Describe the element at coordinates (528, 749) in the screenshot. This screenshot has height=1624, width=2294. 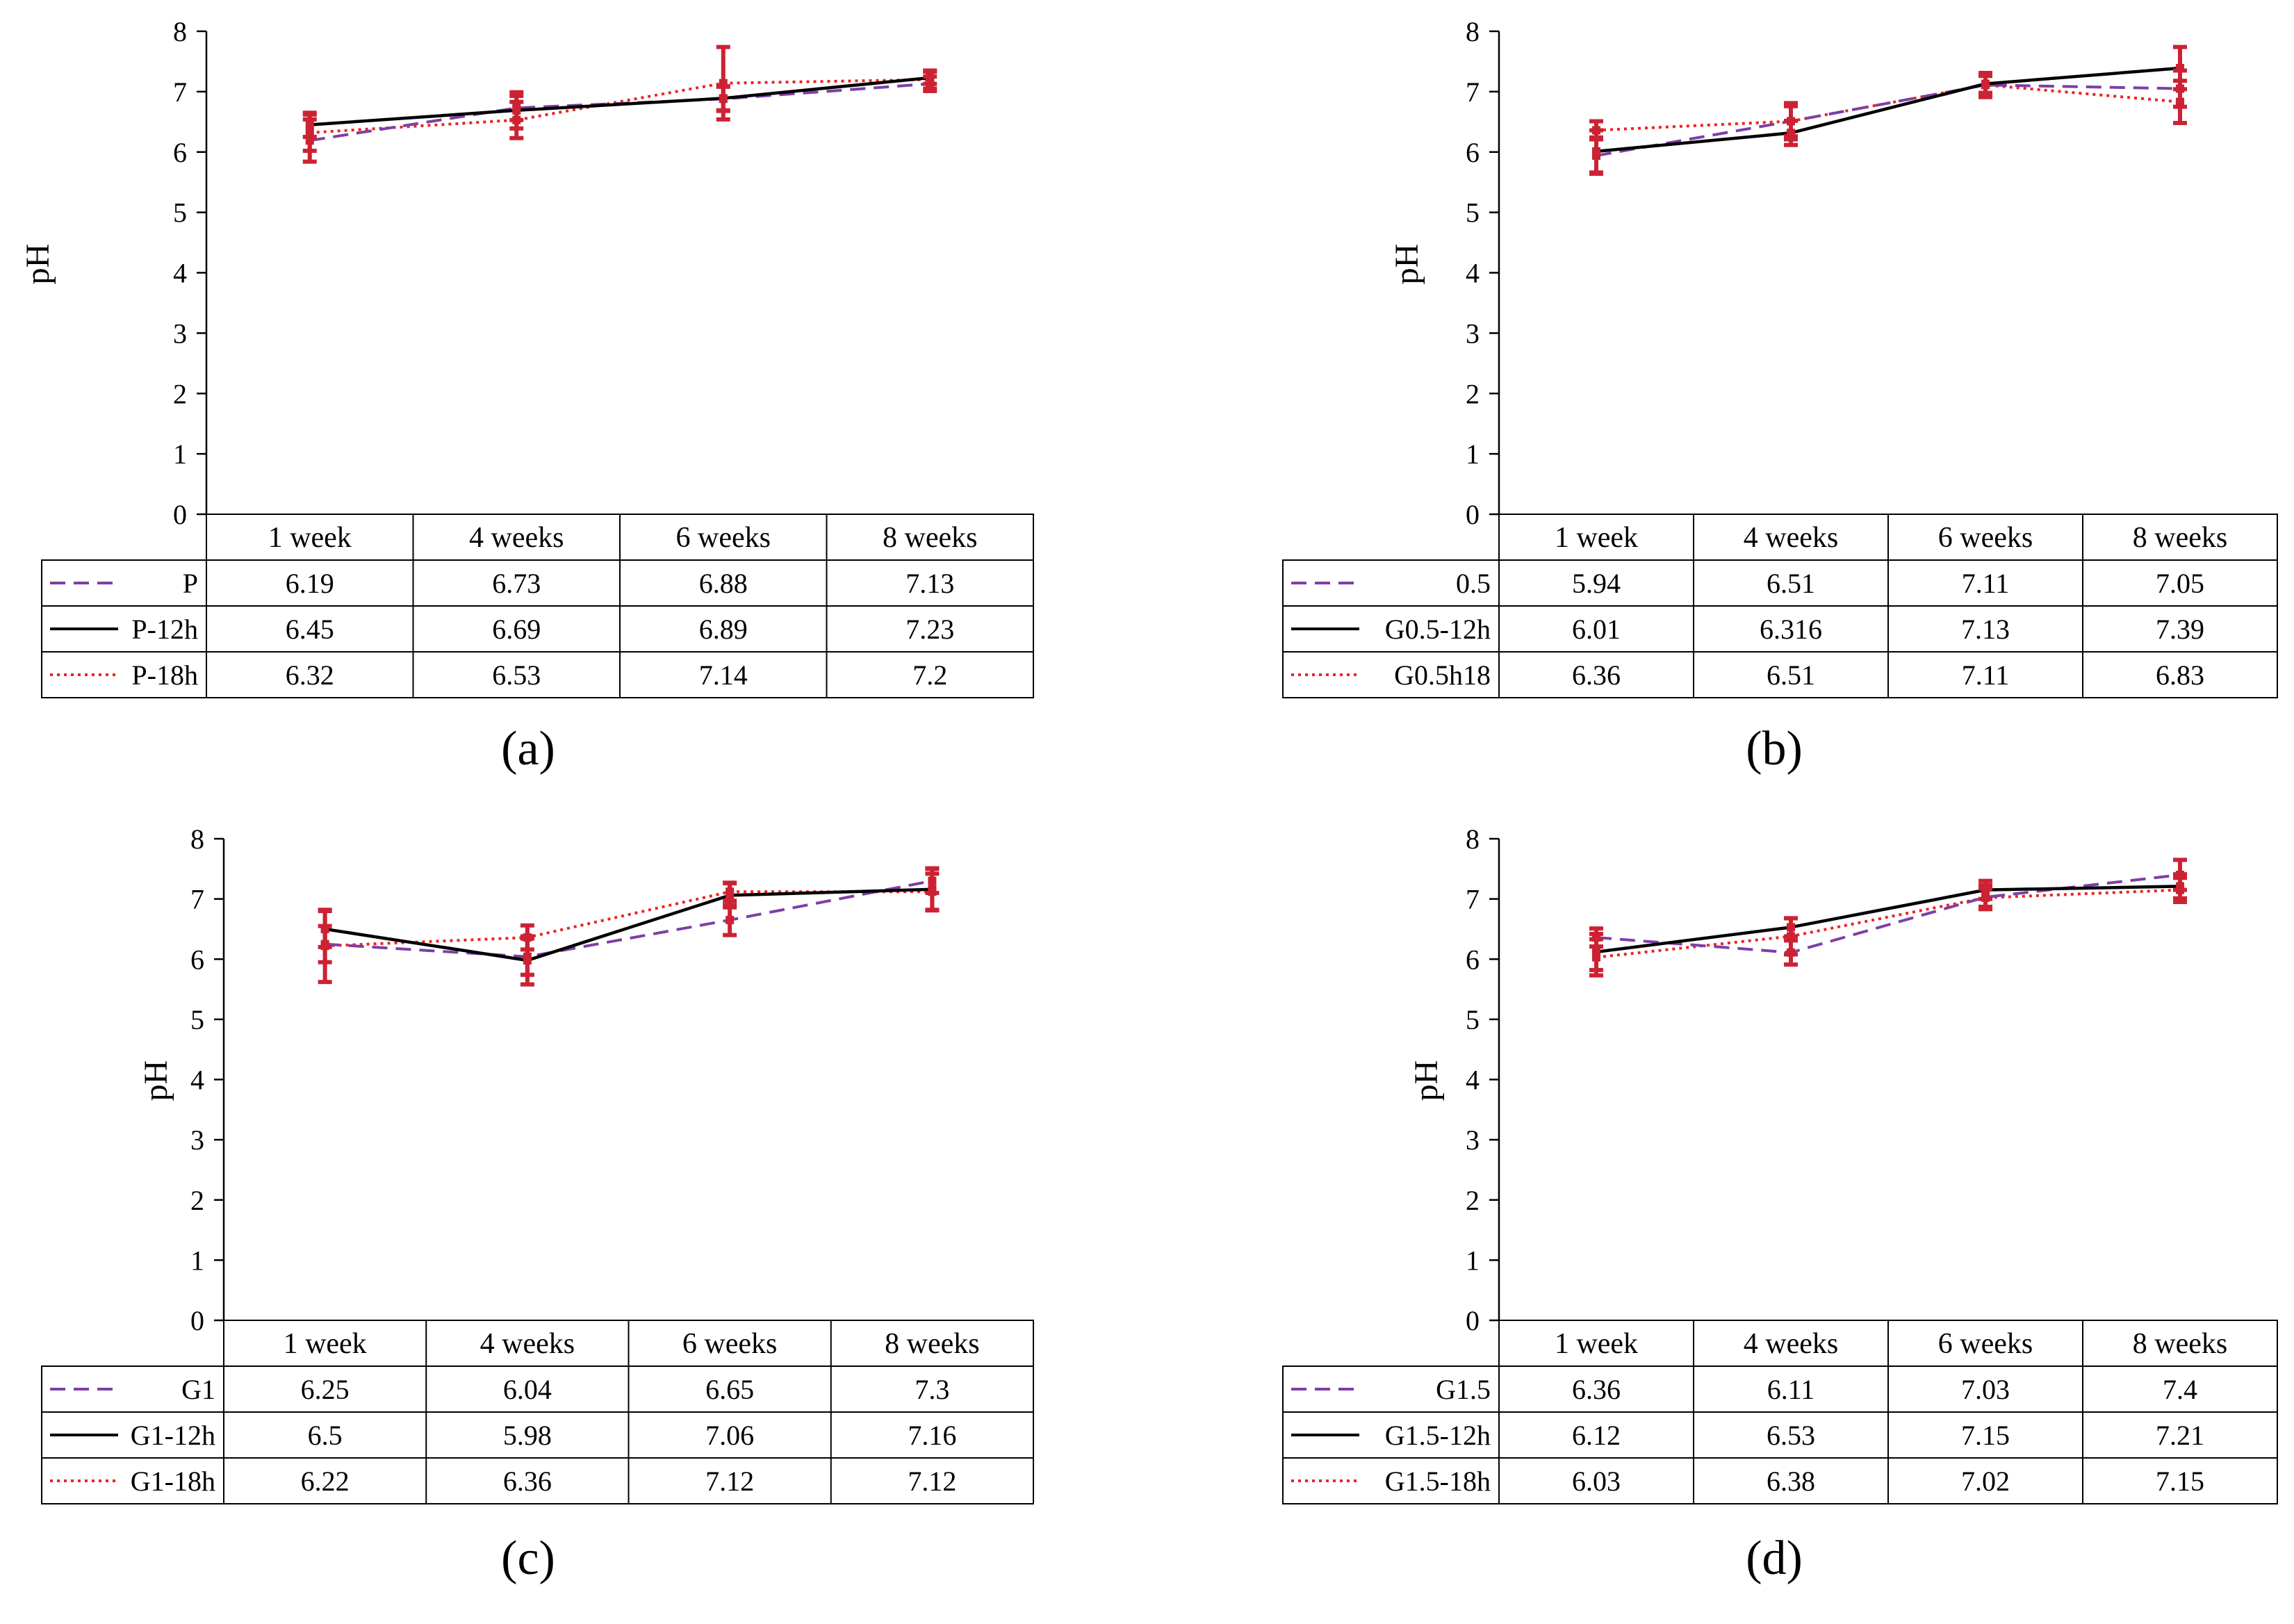
I see `panel-caption: (a)` at that location.